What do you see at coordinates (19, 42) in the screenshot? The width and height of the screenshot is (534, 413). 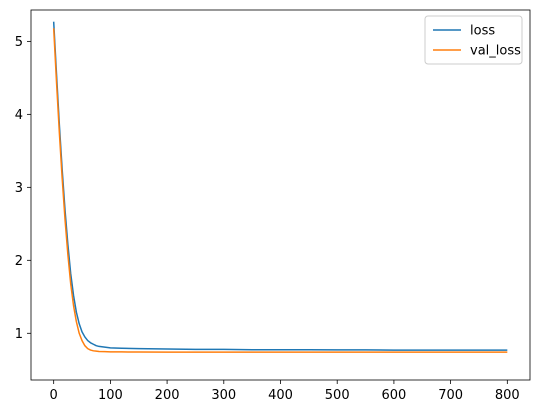 I see `y-tick-label: 5` at bounding box center [19, 42].